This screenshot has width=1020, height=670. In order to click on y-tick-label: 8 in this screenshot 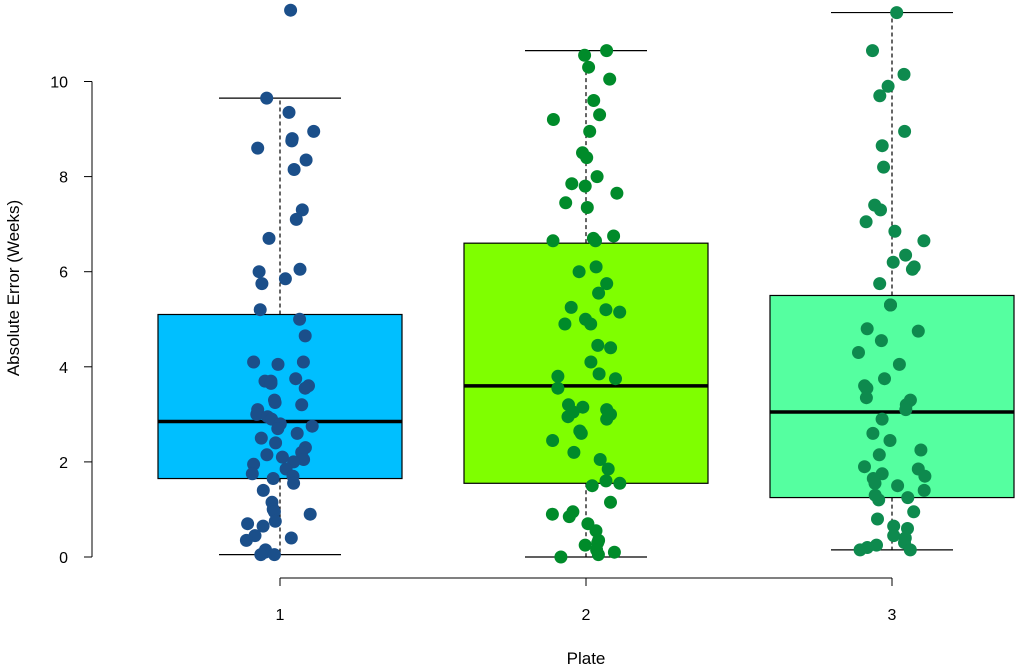, I will do `click(63, 178)`.